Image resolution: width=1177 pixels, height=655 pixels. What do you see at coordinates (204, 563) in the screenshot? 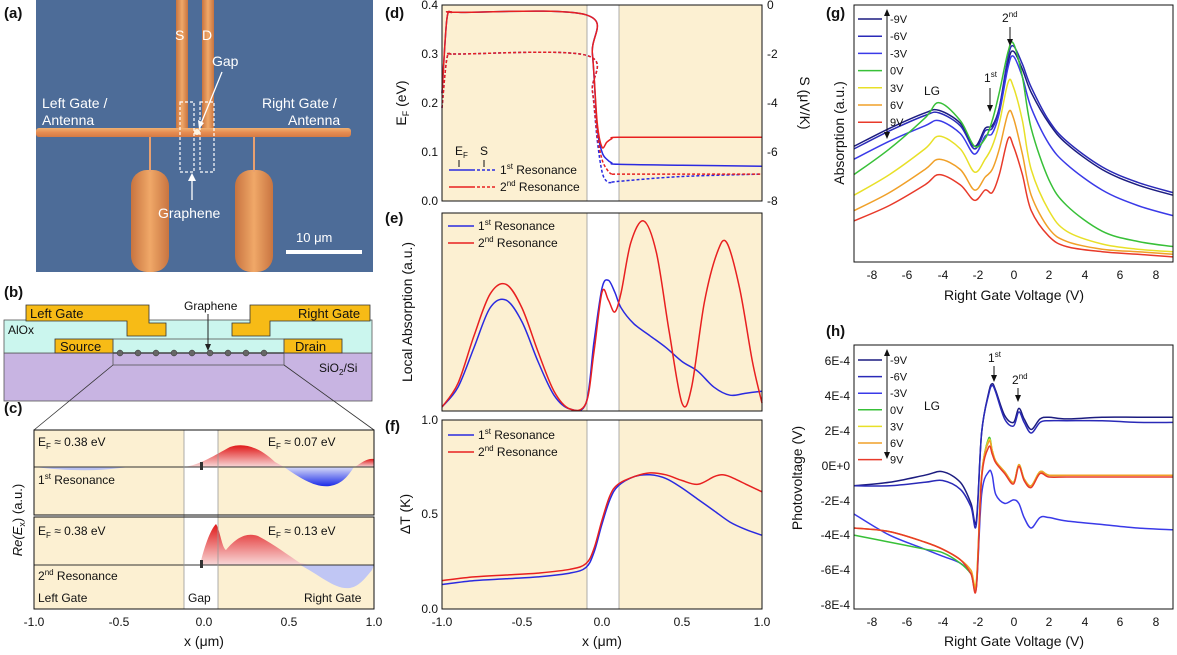
I see `c-frame-bottom` at bounding box center [204, 563].